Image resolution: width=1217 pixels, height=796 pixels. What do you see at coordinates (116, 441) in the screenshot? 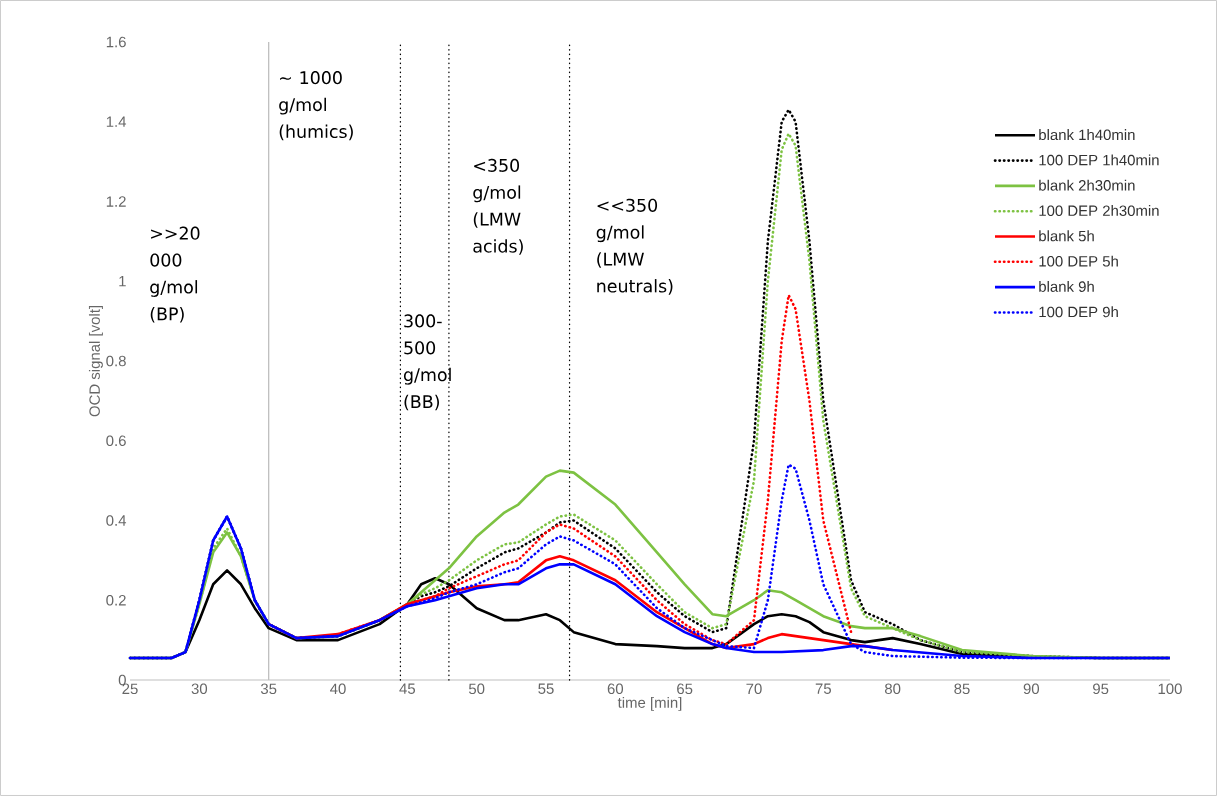
I see `y-tick-label: 0.6` at bounding box center [116, 441].